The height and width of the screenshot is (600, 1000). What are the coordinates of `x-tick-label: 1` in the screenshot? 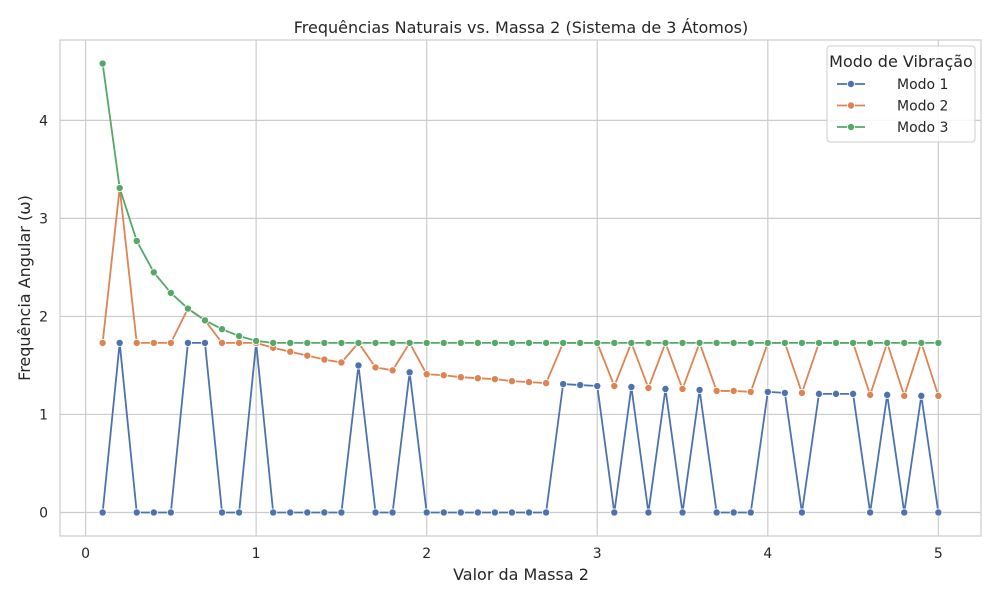 It's located at (256, 554).